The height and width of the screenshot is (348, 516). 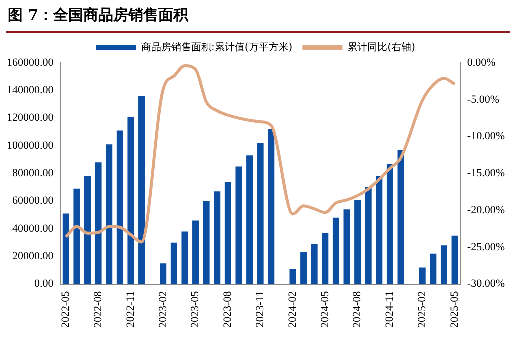 What do you see at coordinates (260, 309) in the screenshot?
I see `x-tick-label: 2023-11` at bounding box center [260, 309].